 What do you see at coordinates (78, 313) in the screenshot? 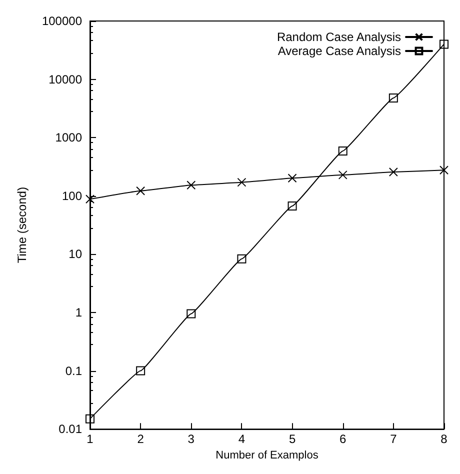
I see `y-tick-label: 1` at bounding box center [78, 313].